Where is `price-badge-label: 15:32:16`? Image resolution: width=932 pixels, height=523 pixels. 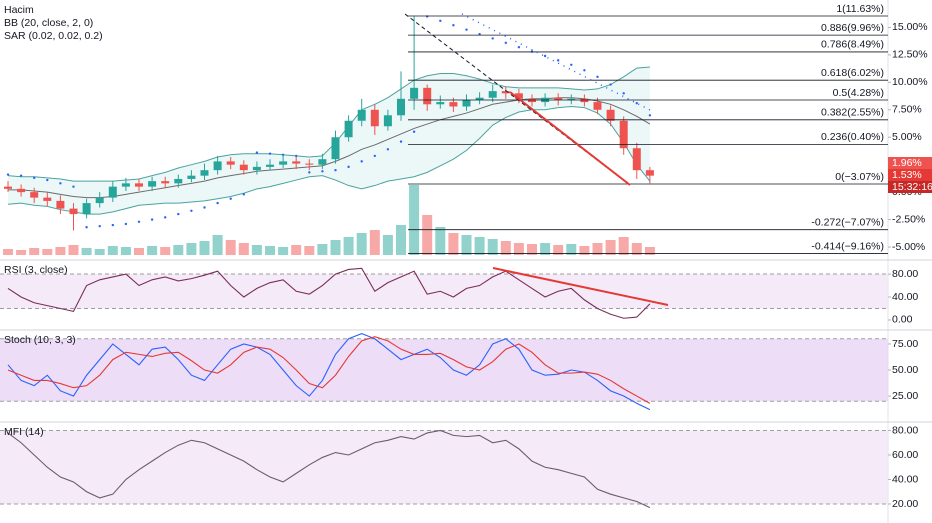 price-badge-label: 15:32:16 is located at coordinates (912, 187).